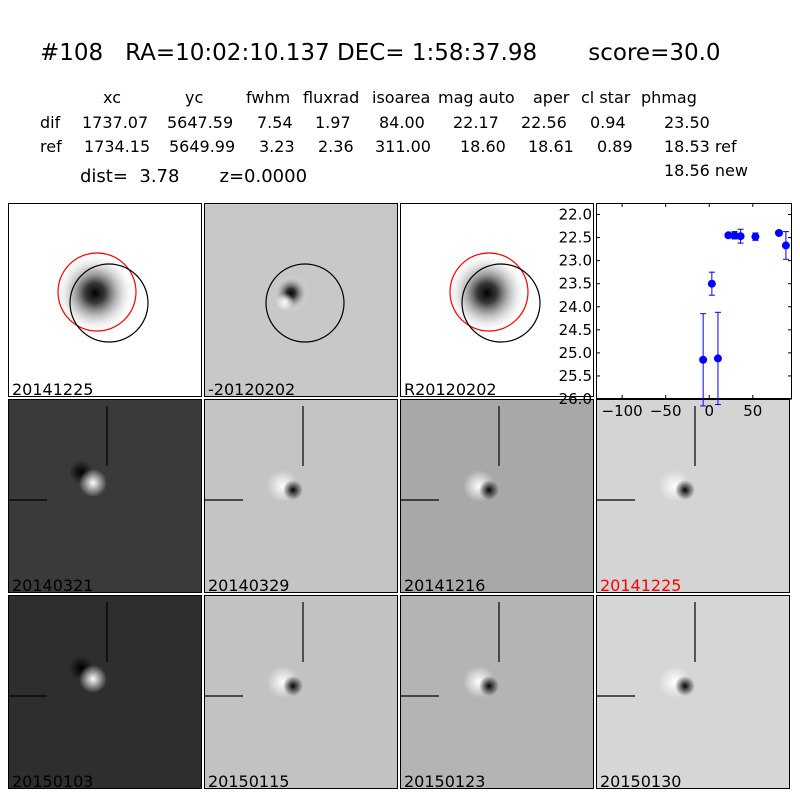 This screenshot has width=800, height=800. Describe the element at coordinates (575, 376) in the screenshot. I see `y-tick-label: 25.5` at that location.